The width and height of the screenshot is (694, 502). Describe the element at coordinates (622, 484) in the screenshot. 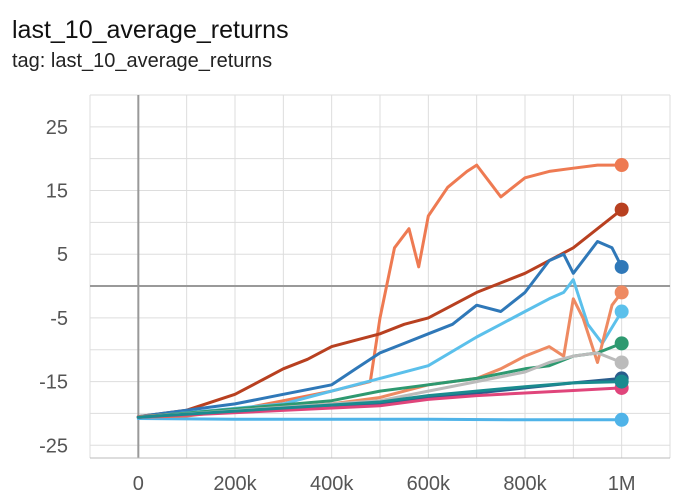

I see `x-tick-label: 1M` at that location.